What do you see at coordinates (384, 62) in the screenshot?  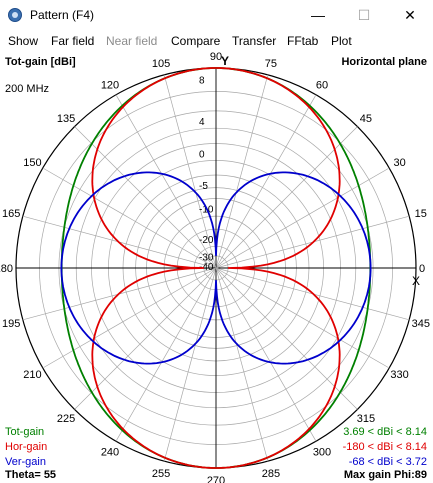 I see `plane-label: Horizontal plane` at bounding box center [384, 62].